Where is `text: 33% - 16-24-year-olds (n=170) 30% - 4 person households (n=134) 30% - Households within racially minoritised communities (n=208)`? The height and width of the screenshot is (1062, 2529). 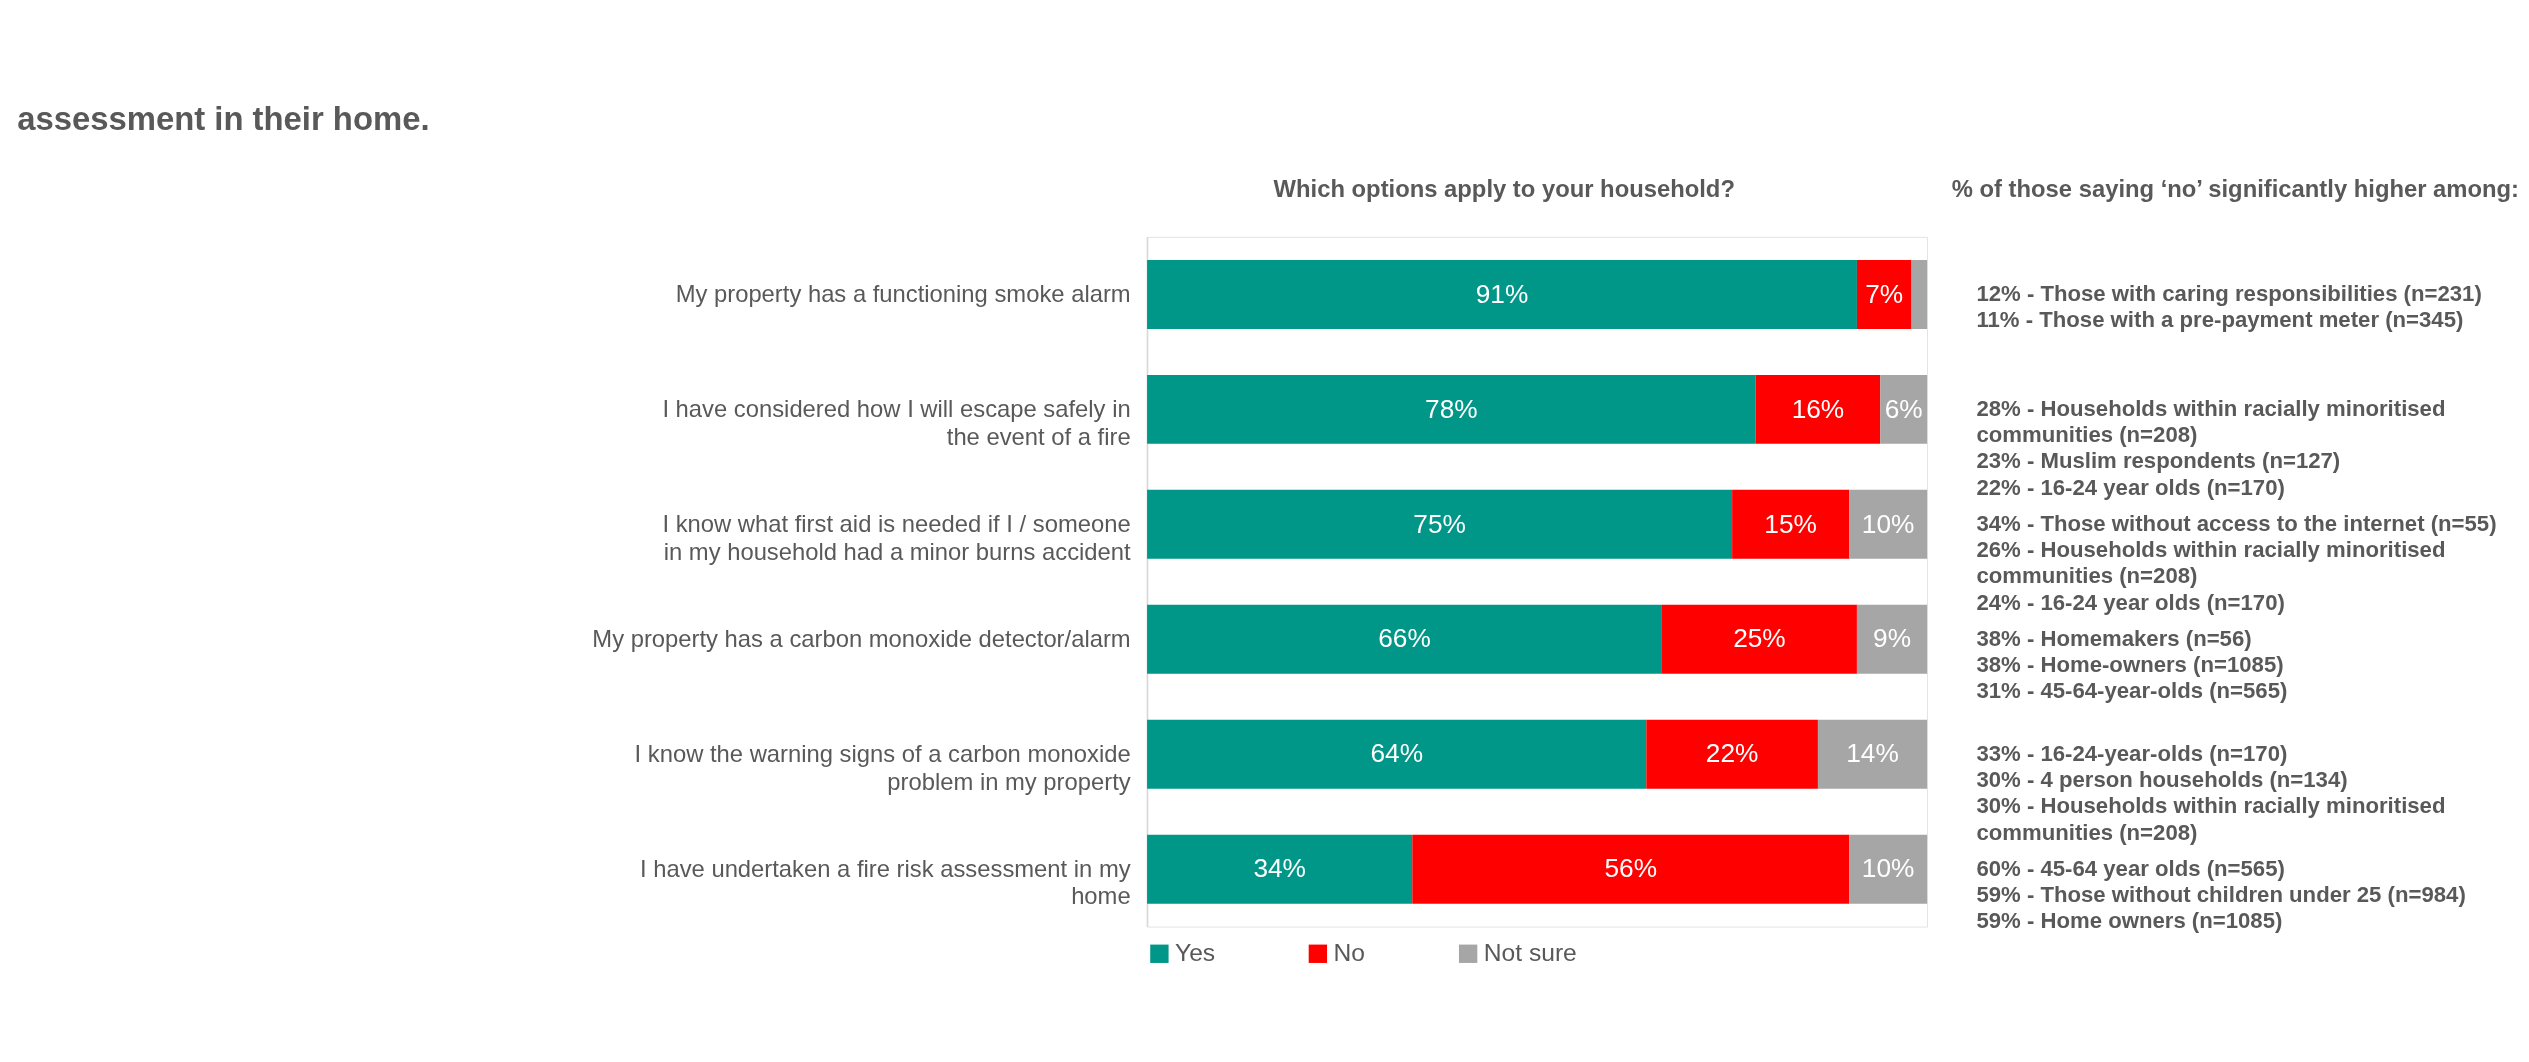 text: 33% - 16-24-year-olds (n=170) 30% - 4 person households (n=134) 30% - Households within racially minoritised communities (n=208) is located at coordinates (2211, 792).